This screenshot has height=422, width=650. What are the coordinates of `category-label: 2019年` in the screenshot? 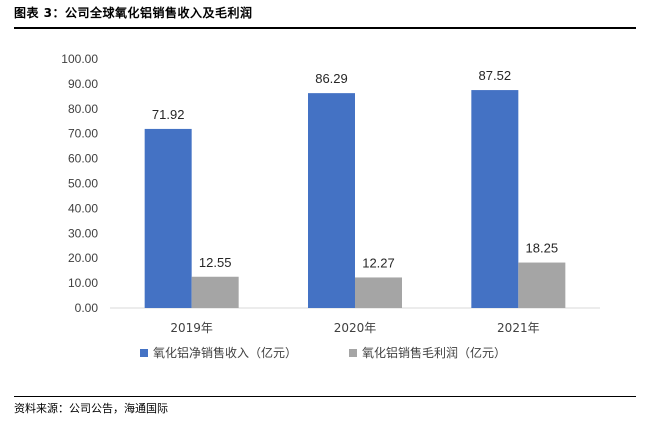 It's located at (191, 328).